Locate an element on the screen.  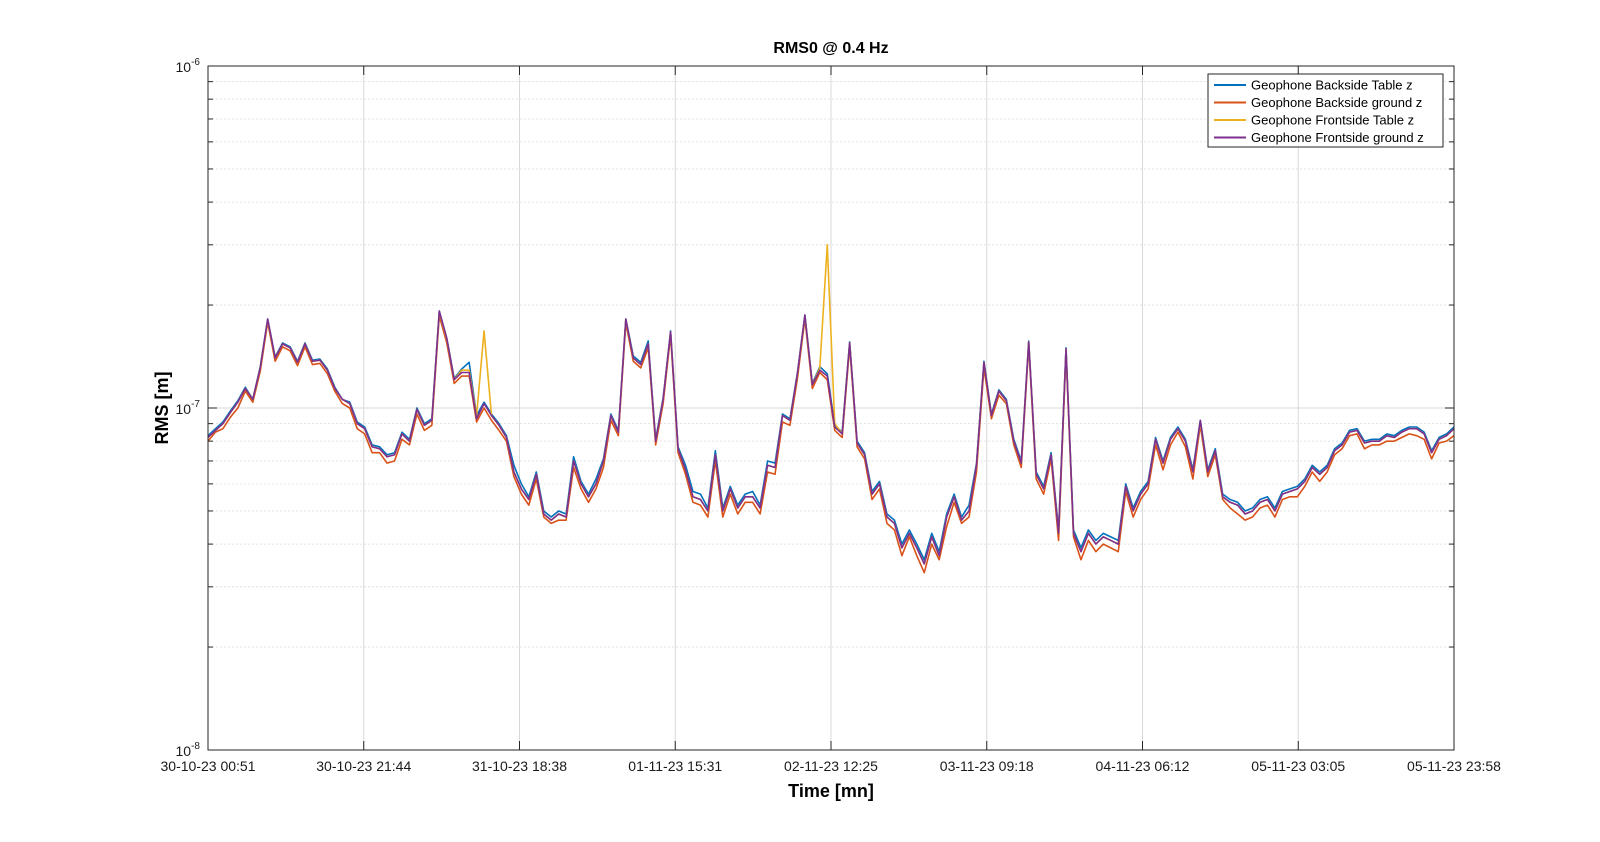
y-tick-label: 10⁻⁷ is located at coordinates (188, 408).